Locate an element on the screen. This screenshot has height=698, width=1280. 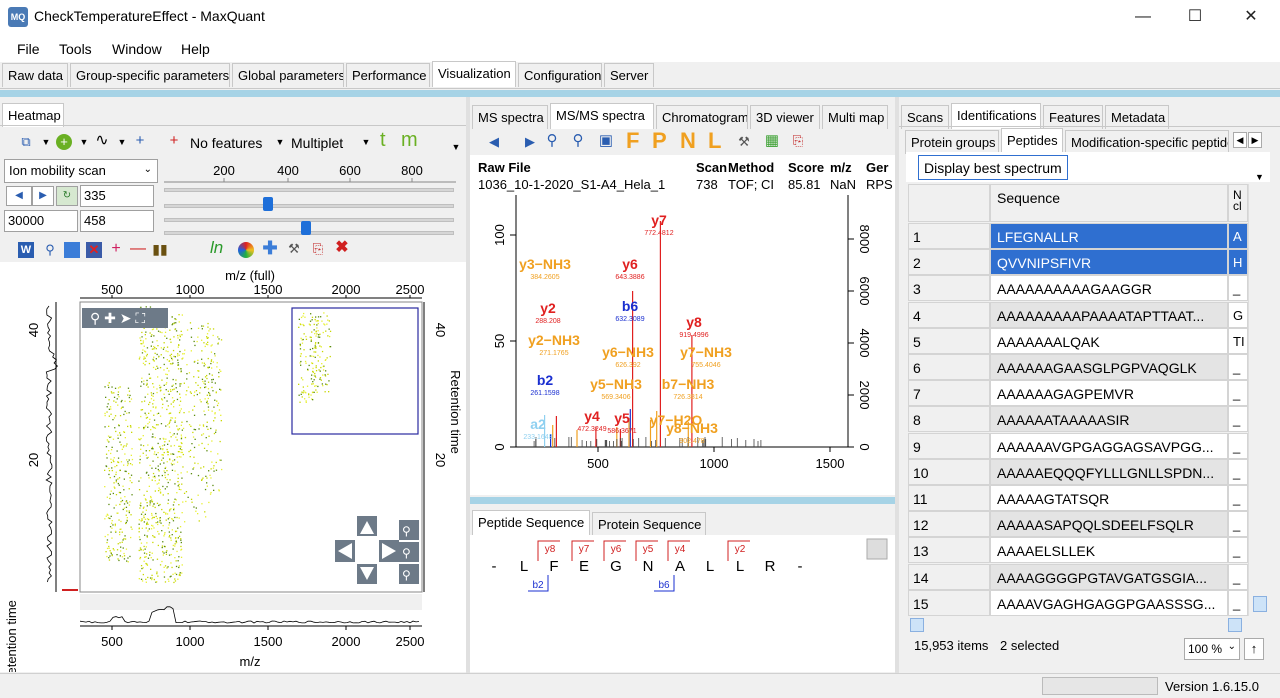
t-button: t is located at coordinates (383, 140).